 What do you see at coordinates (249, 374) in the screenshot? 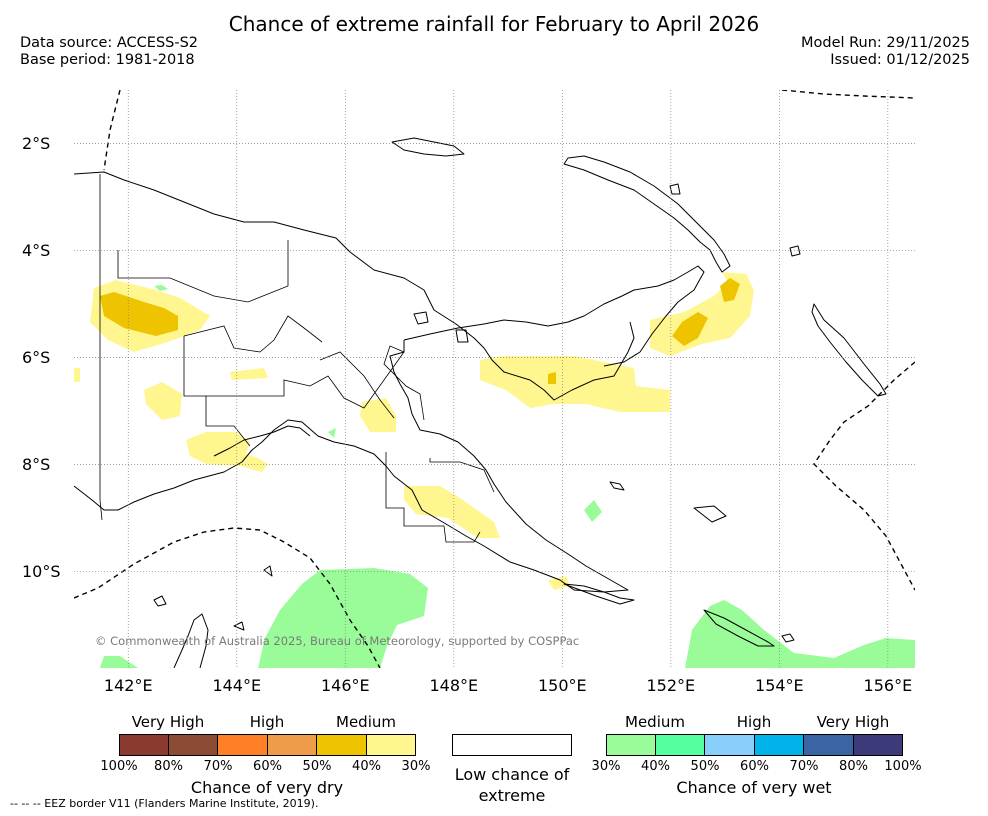
I see `dry-region-highlands` at bounding box center [249, 374].